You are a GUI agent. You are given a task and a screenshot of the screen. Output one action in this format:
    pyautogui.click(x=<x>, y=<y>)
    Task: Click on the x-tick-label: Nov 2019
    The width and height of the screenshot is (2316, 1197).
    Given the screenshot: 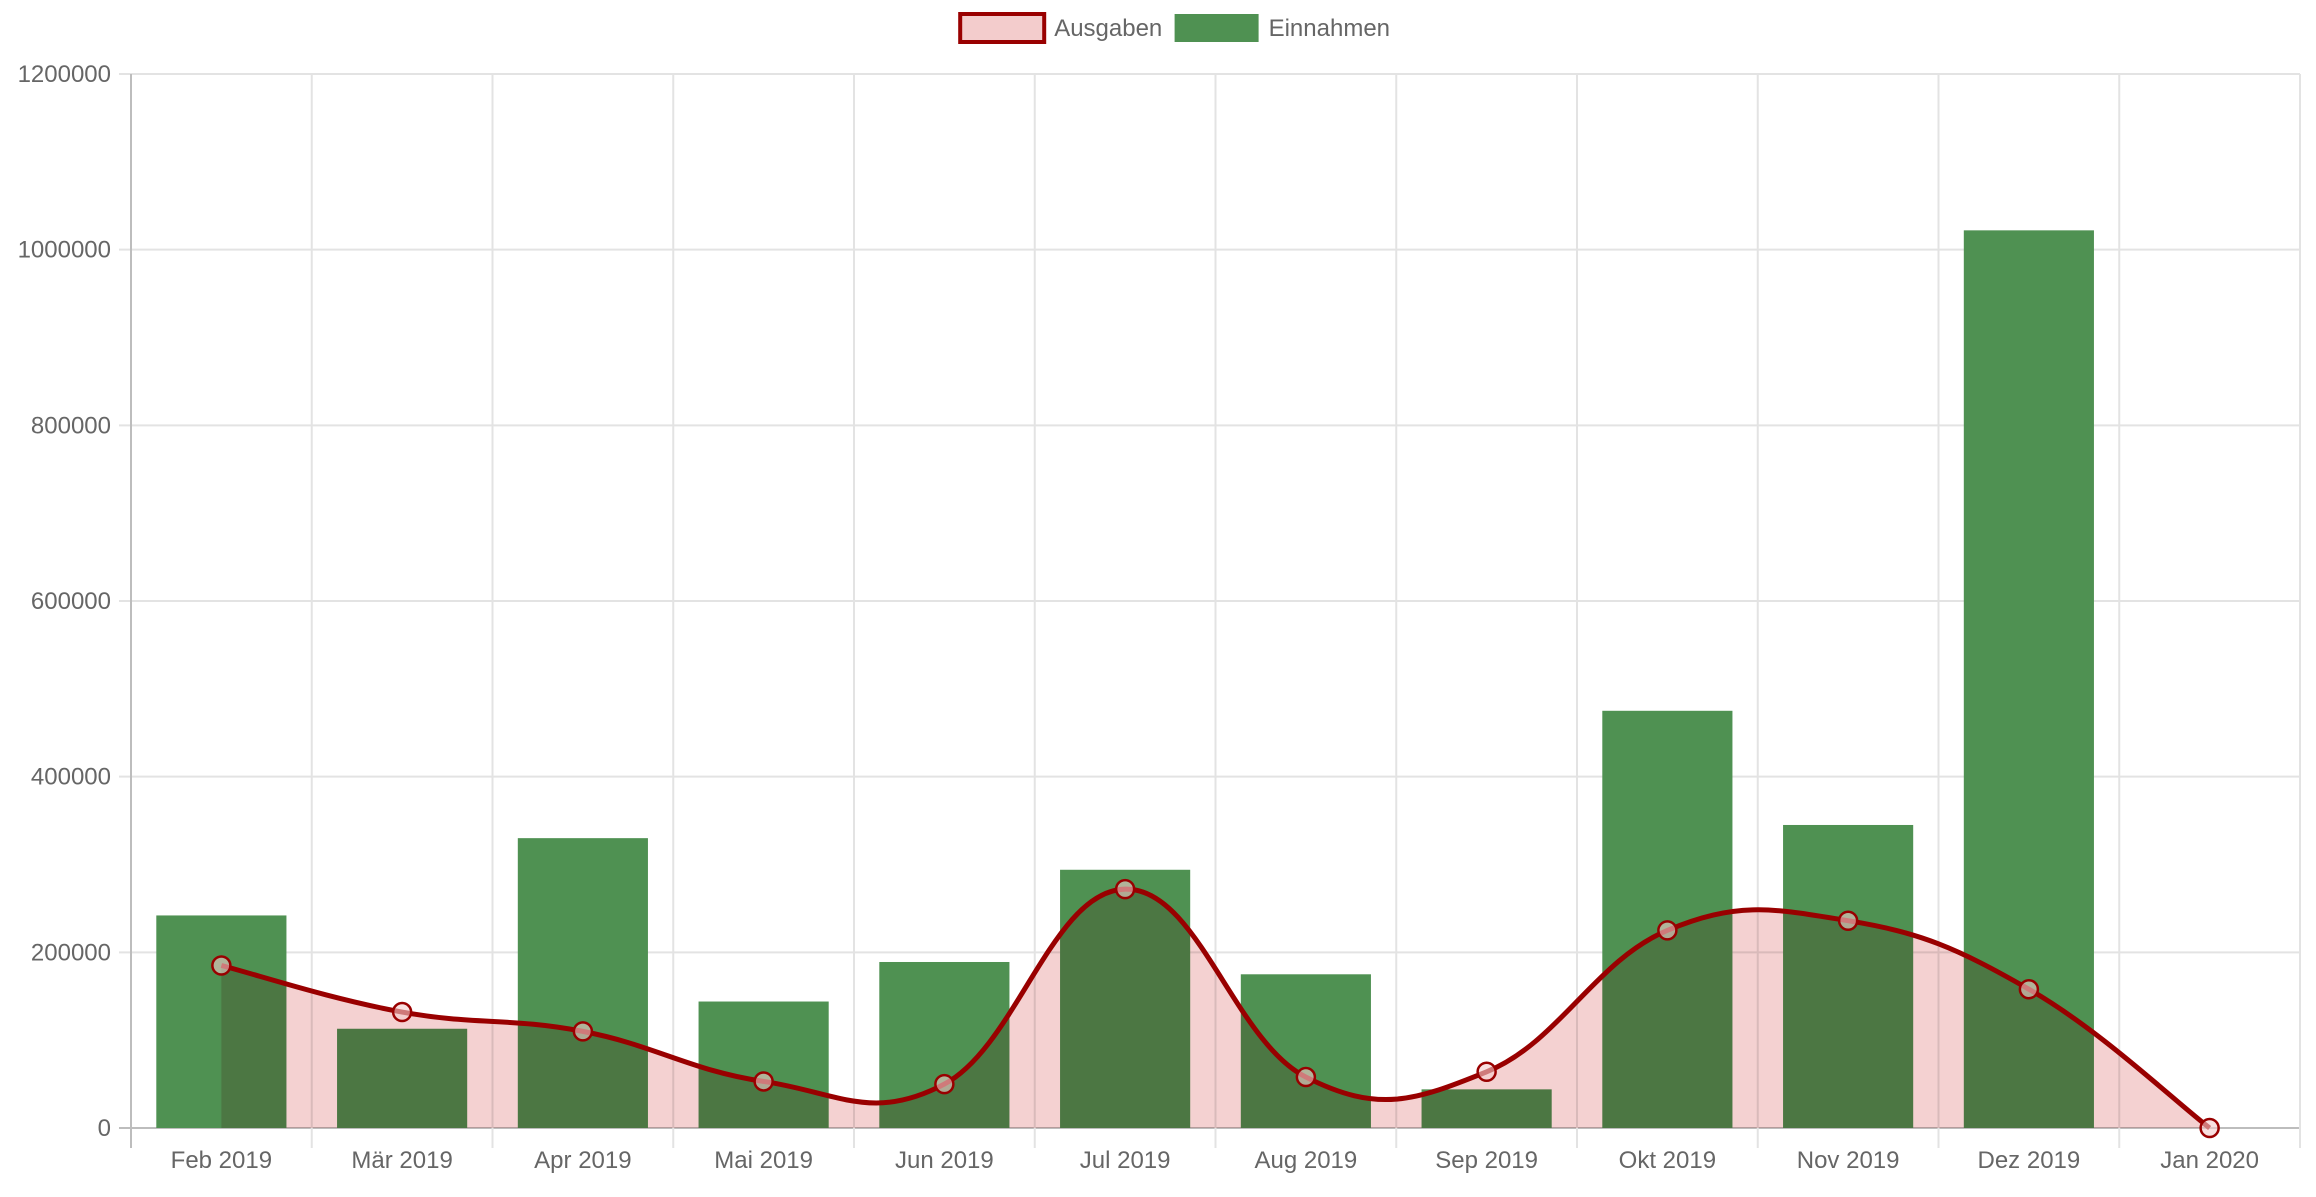 What is the action you would take?
    pyautogui.click(x=1848, y=1160)
    